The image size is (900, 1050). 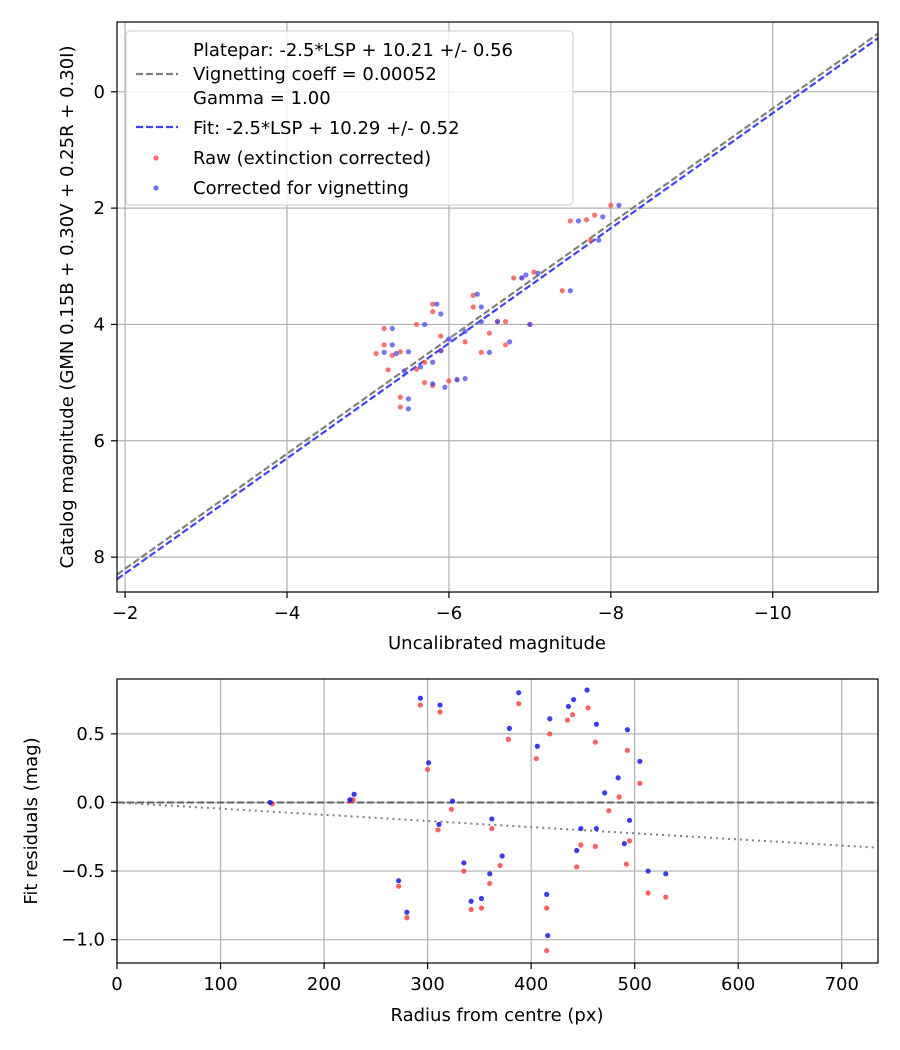 What do you see at coordinates (635, 984) in the screenshot?
I see `x-tick-label: 500` at bounding box center [635, 984].